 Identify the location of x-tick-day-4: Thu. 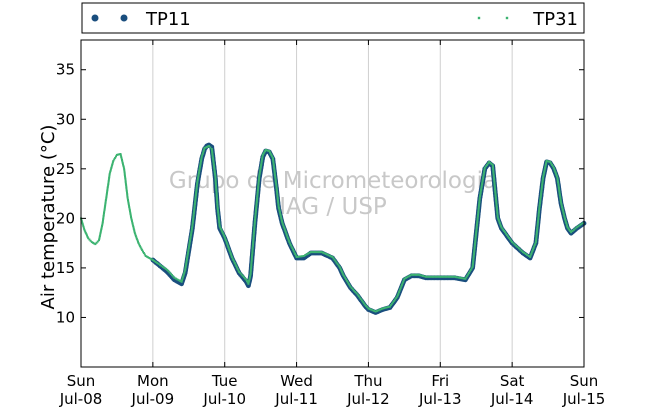
(367, 381).